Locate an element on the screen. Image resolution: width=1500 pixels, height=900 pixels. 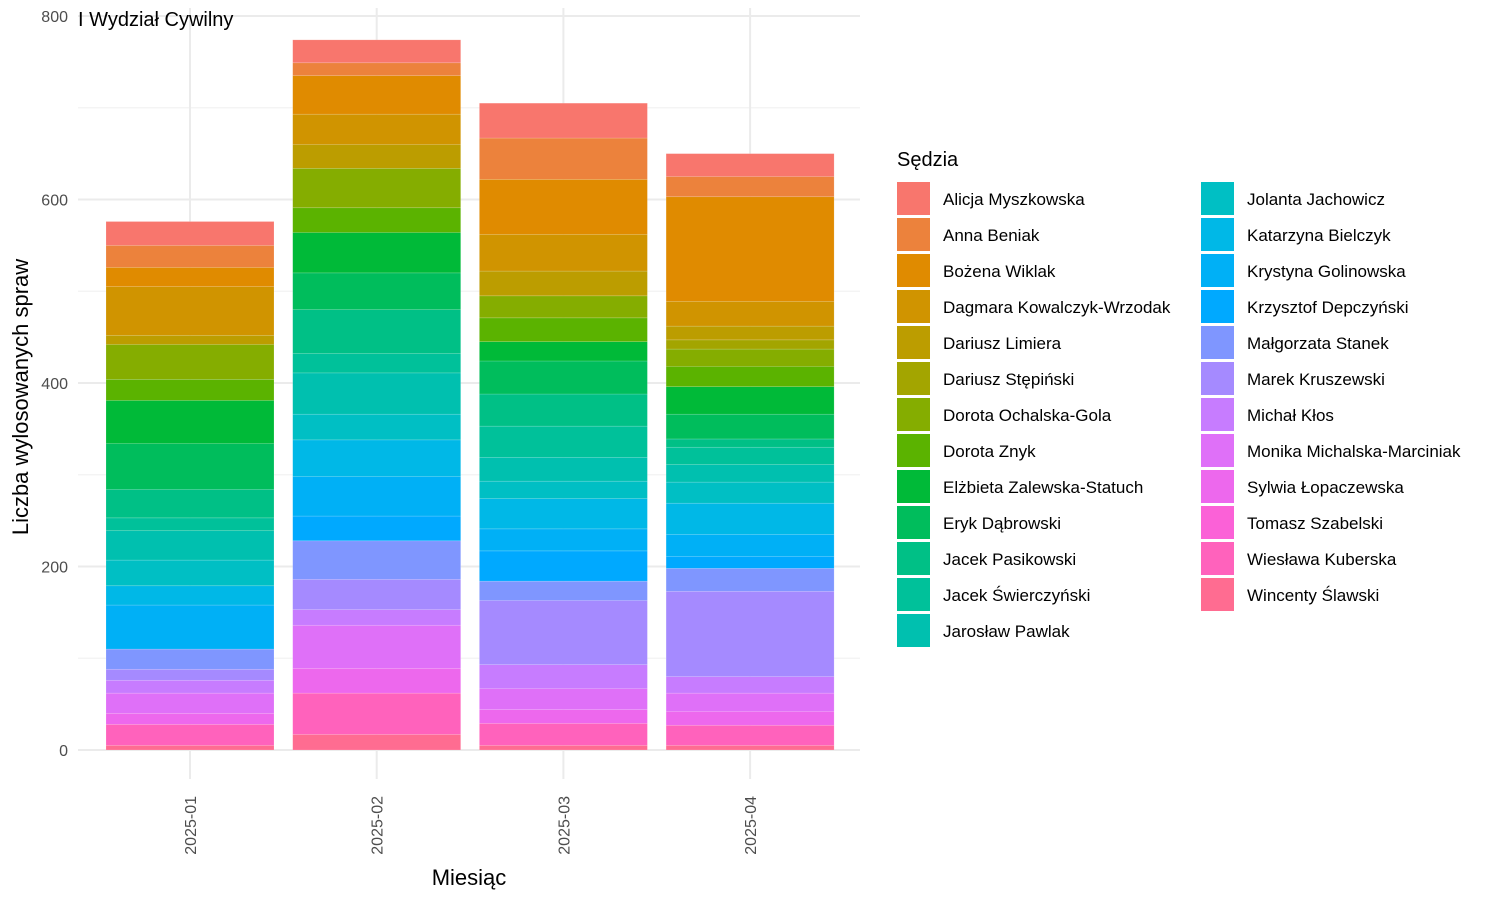
legend-label: Dagmara Kowalczyk-Wrzodak is located at coordinates (1057, 307).